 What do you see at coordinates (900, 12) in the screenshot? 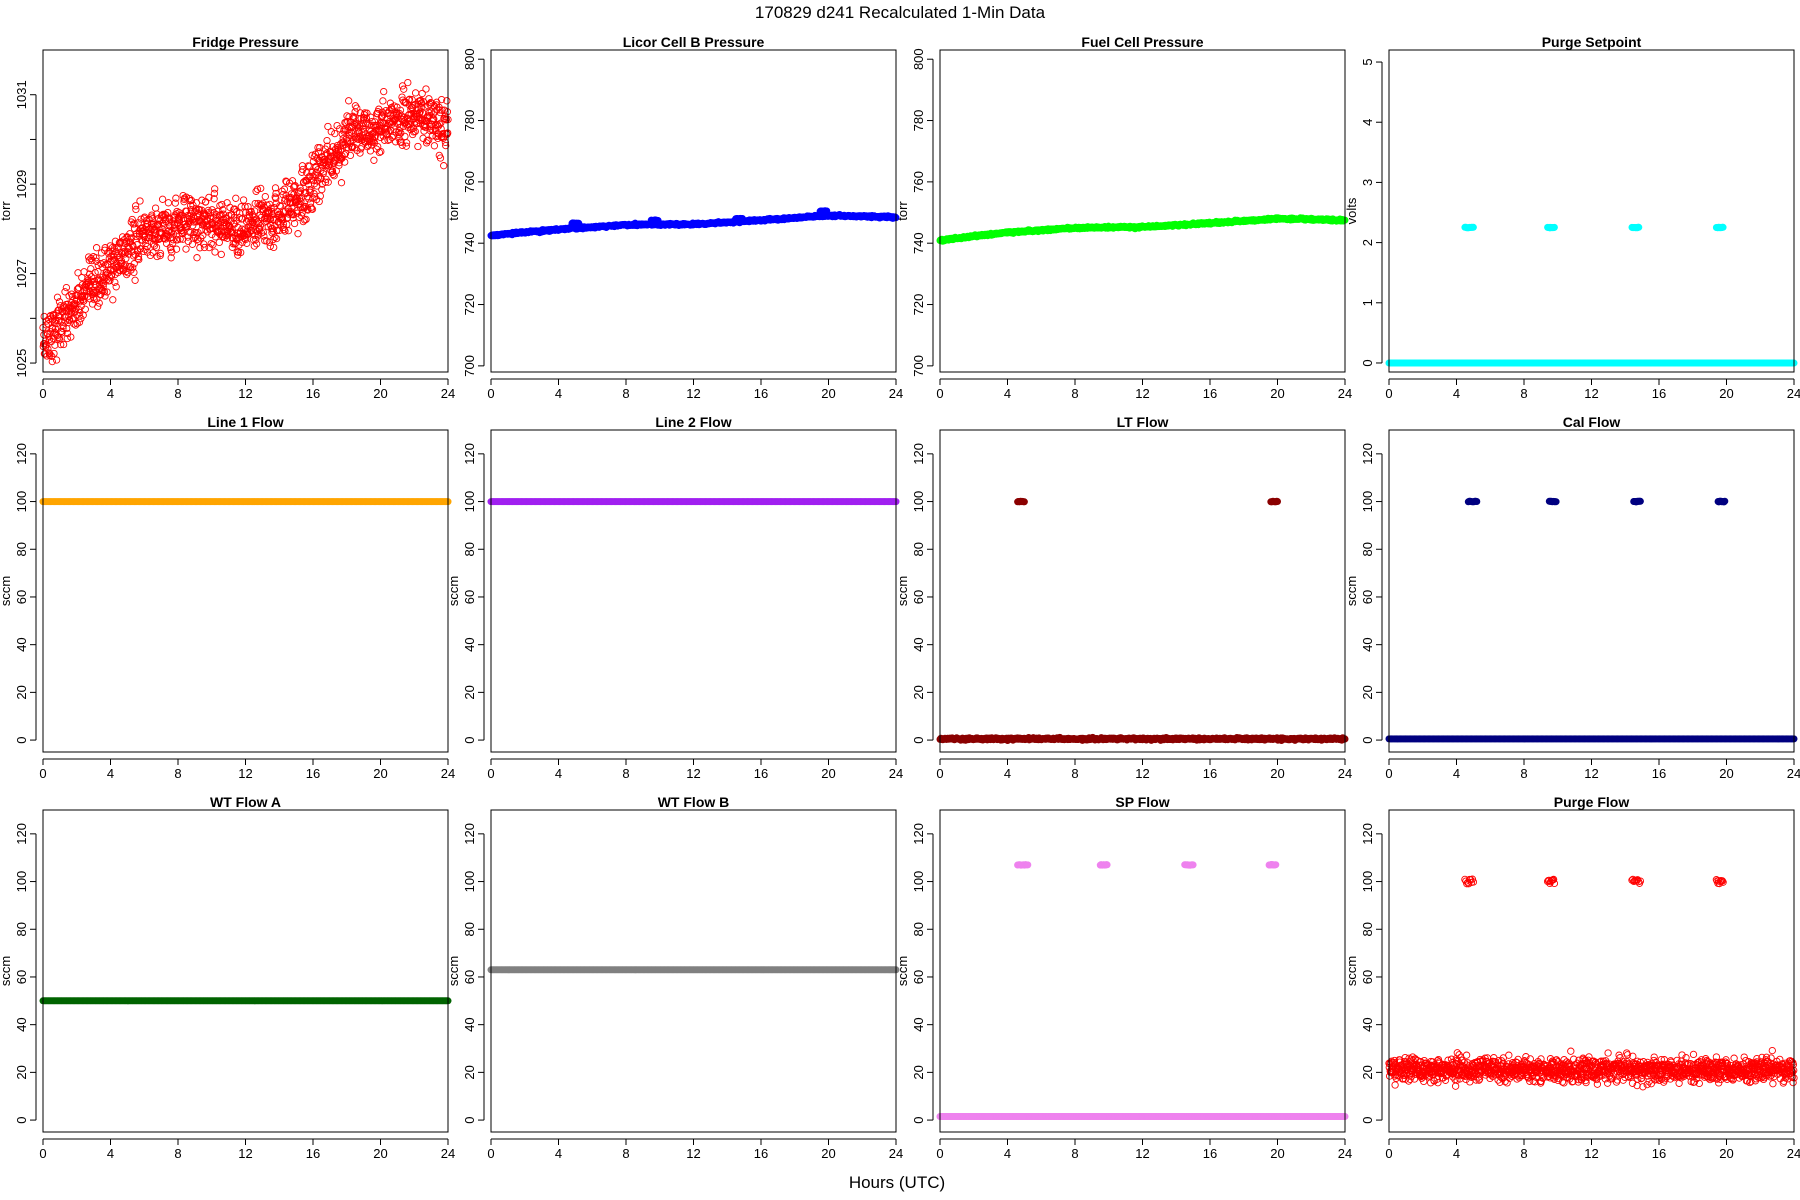
I see `figure-title: 170829 d241 Recalculated 1-Min Data` at bounding box center [900, 12].